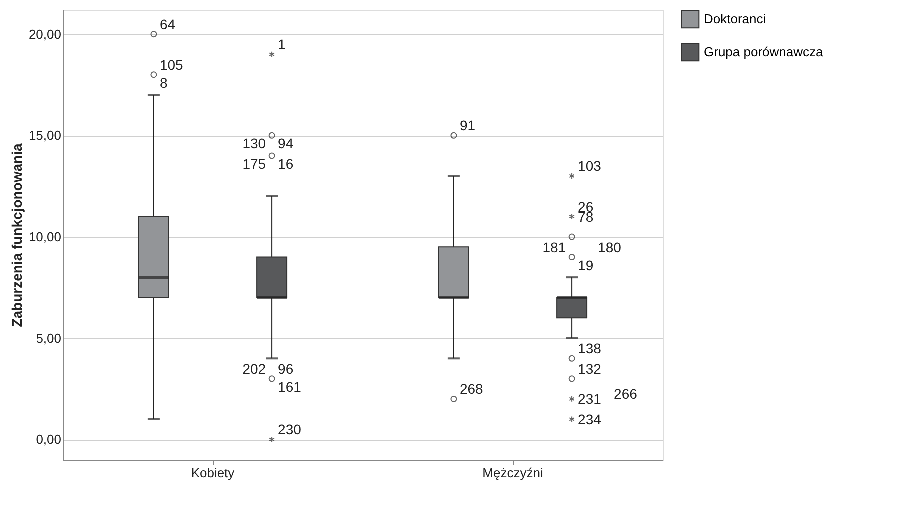 Image resolution: width=918 pixels, height=508 pixels. I want to click on annotation: 268, so click(472, 389).